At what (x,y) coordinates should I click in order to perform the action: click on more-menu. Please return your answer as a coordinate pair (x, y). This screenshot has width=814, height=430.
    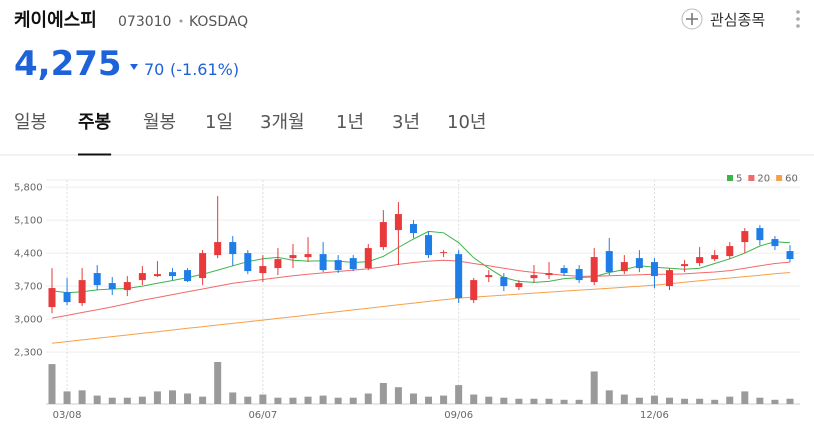
    Looking at the image, I should click on (798, 19).